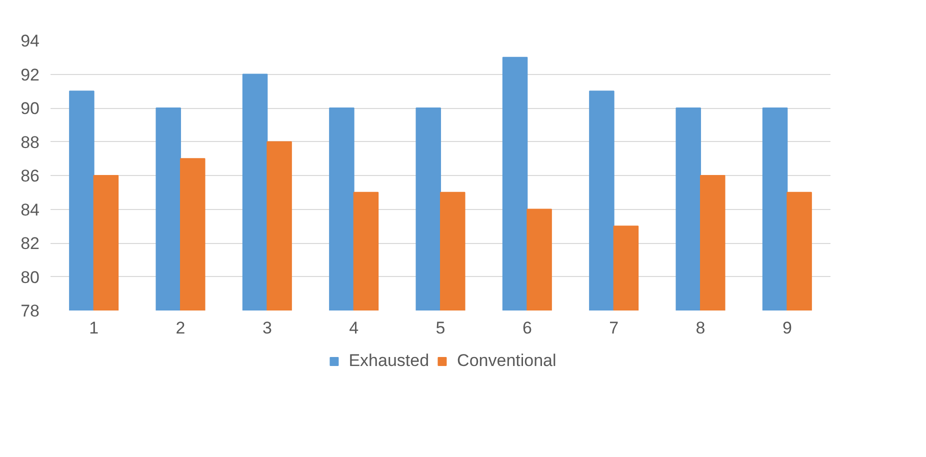  Describe the element at coordinates (30, 176) in the screenshot. I see `y-tick-label: 86` at that location.